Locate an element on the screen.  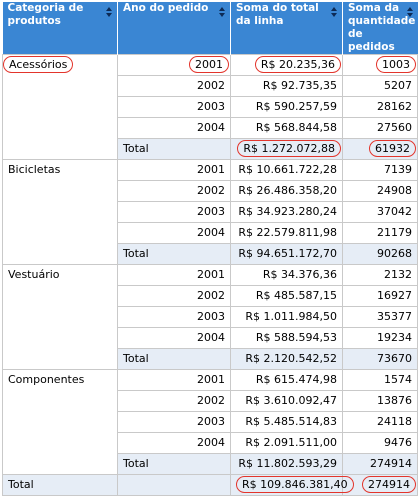
line-total-cell: R$ 1.011.984,50 is located at coordinates (286, 317).